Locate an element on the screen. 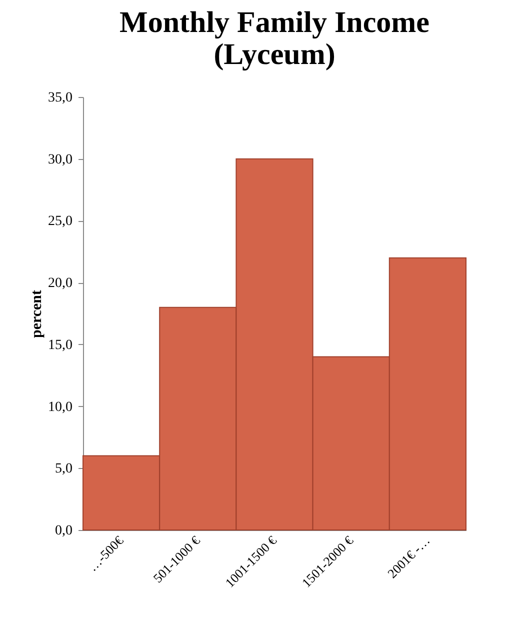  y-tick-label: 25,0 is located at coordinates (60, 222).